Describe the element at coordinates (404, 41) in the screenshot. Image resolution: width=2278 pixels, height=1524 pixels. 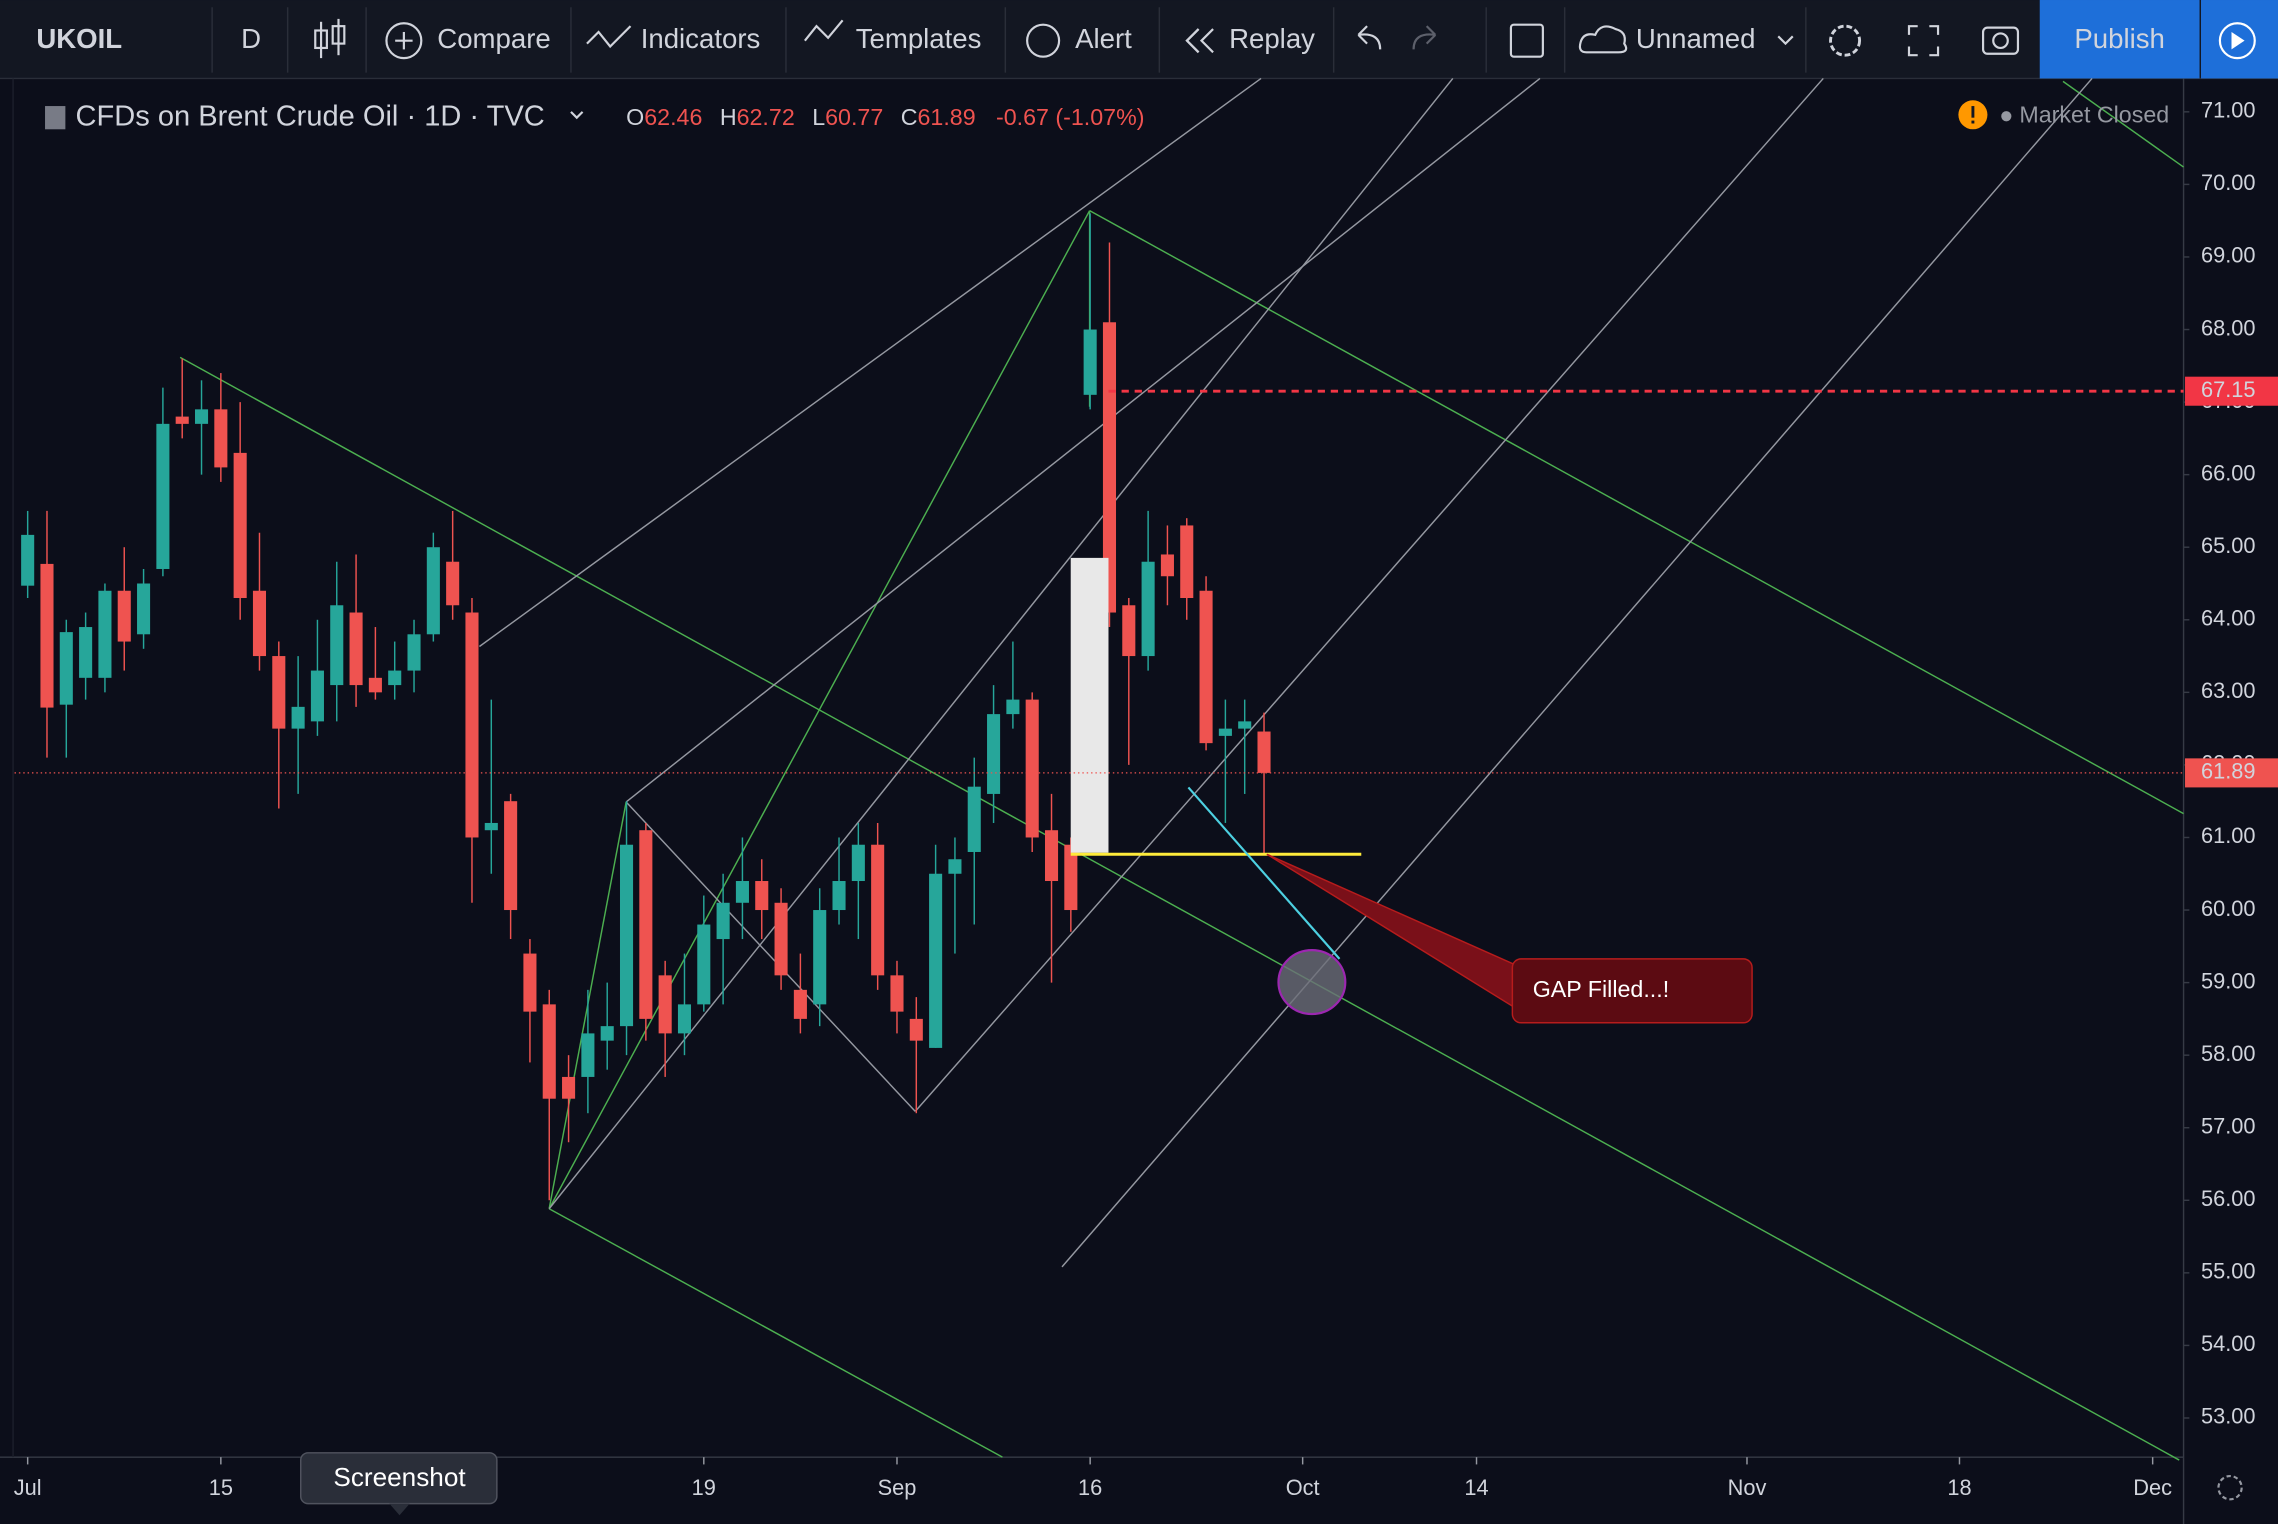
I see `compare-icon` at that location.